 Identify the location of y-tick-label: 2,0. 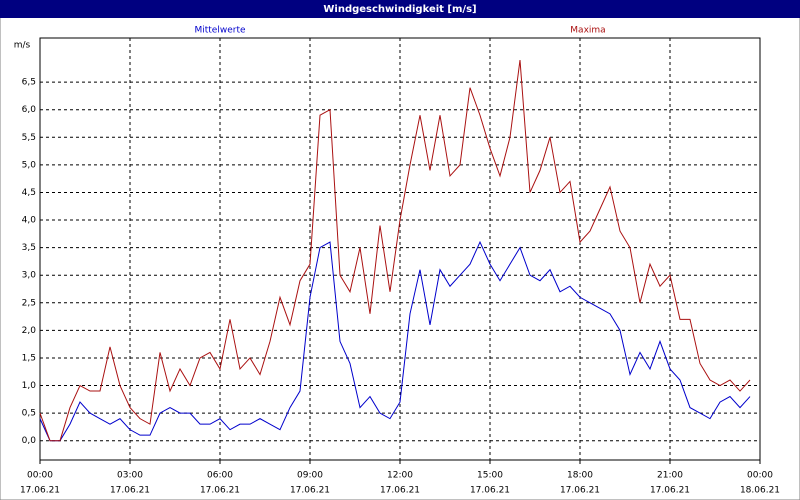
(29, 331).